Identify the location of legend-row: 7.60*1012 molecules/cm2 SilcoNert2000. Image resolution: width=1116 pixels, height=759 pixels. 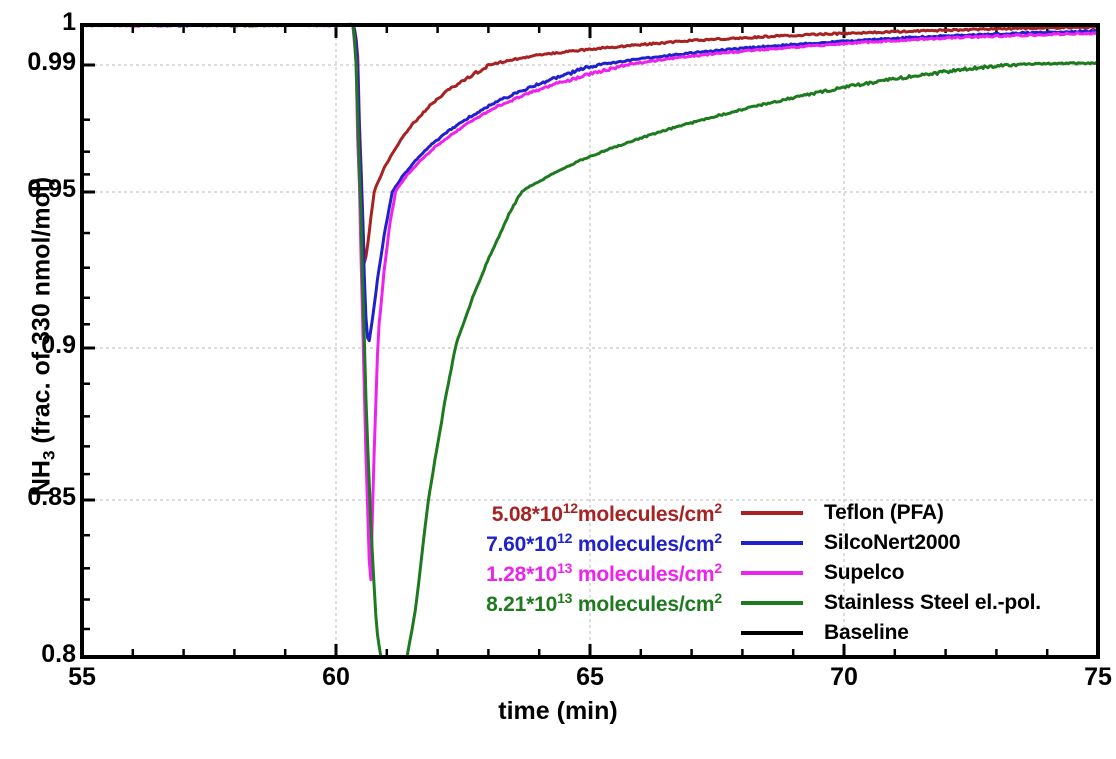
(755, 543).